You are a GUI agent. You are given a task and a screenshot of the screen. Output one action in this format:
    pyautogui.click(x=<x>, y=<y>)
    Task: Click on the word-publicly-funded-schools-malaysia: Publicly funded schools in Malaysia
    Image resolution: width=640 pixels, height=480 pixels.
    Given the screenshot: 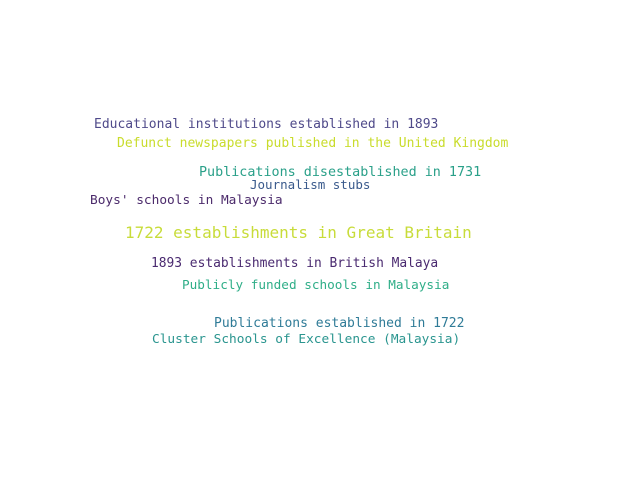 What is the action you would take?
    pyautogui.click(x=316, y=284)
    